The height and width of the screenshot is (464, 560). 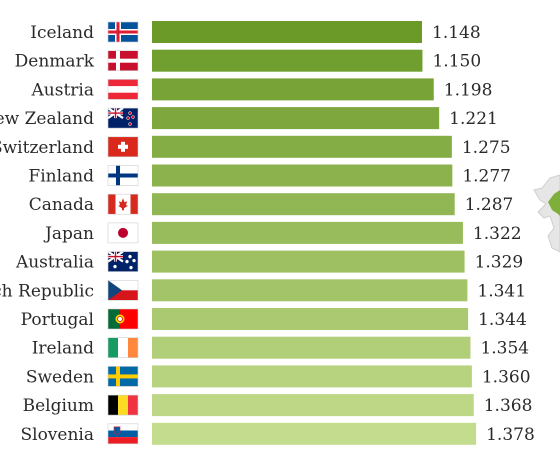 What do you see at coordinates (497, 234) in the screenshot?
I see `value-label: 1.322` at bounding box center [497, 234].